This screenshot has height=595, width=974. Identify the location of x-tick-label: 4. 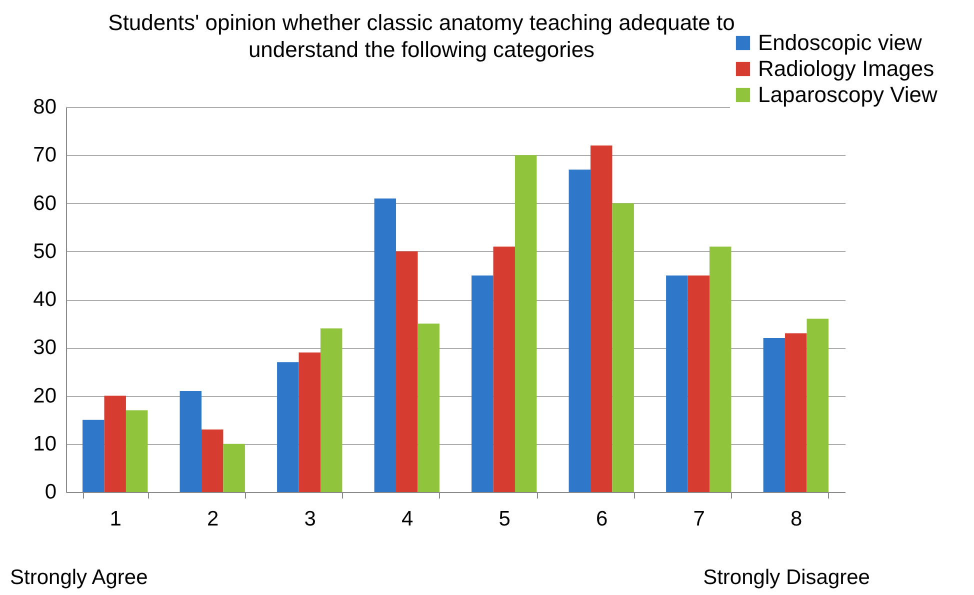
(408, 519).